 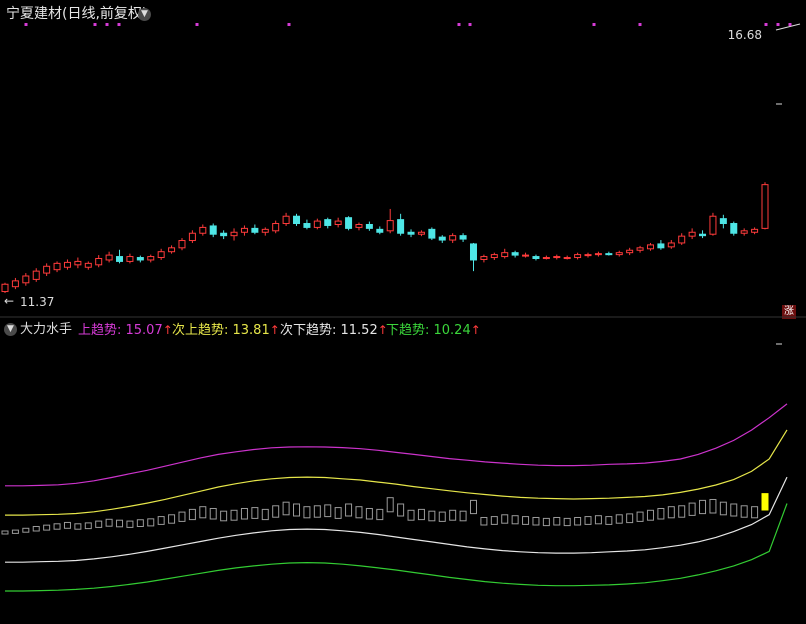 What do you see at coordinates (789, 312) in the screenshot?
I see `rise-badge: 涨` at bounding box center [789, 312].